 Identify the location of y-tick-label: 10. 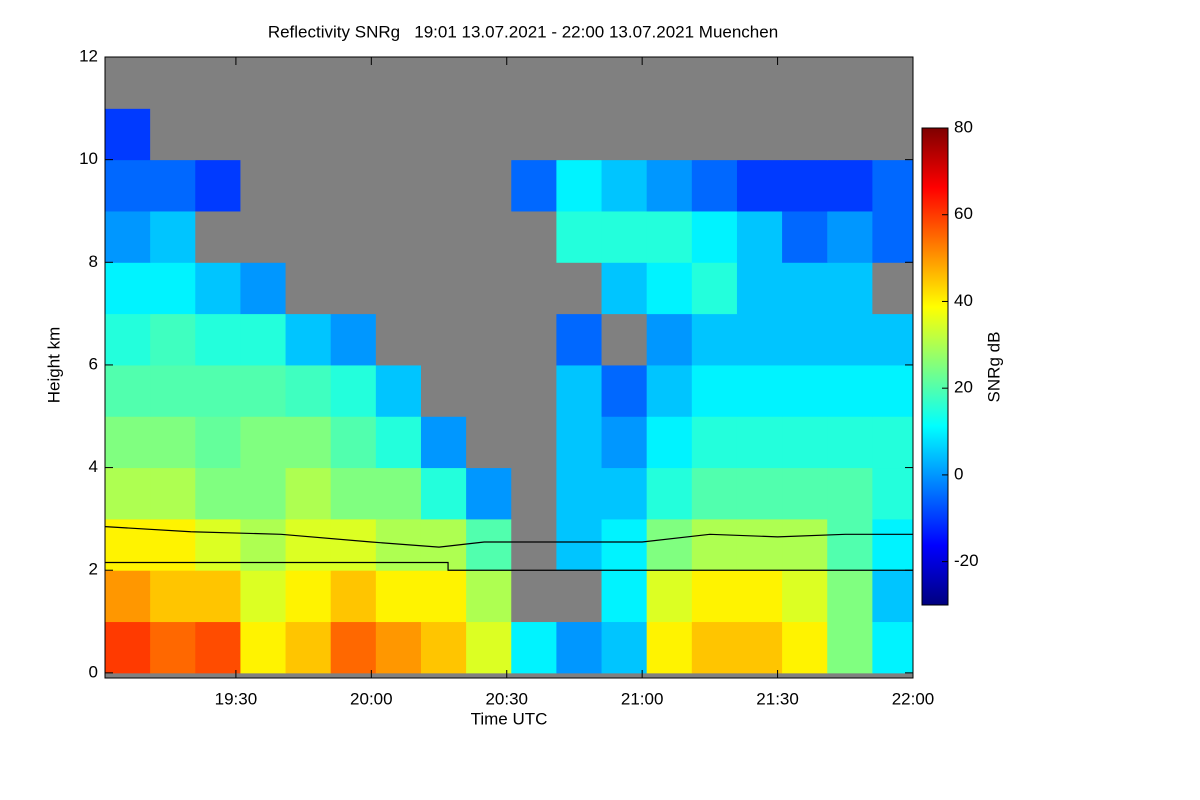
(88, 158).